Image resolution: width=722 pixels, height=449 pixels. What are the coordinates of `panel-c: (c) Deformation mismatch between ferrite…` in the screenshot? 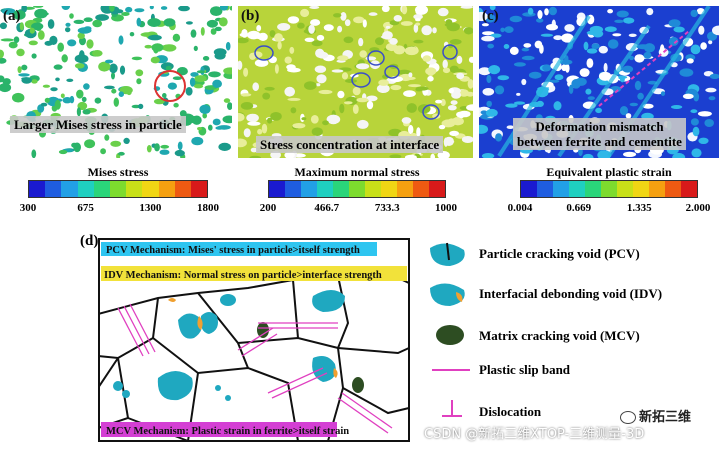 It's located at (599, 82).